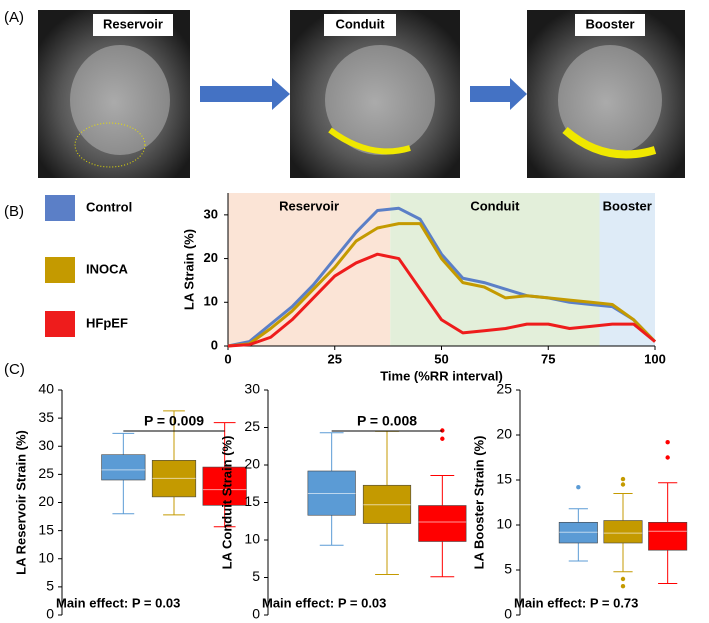 This screenshot has height=623, width=709. Describe the element at coordinates (46, 417) in the screenshot. I see `y-tick-label: 35` at that location.